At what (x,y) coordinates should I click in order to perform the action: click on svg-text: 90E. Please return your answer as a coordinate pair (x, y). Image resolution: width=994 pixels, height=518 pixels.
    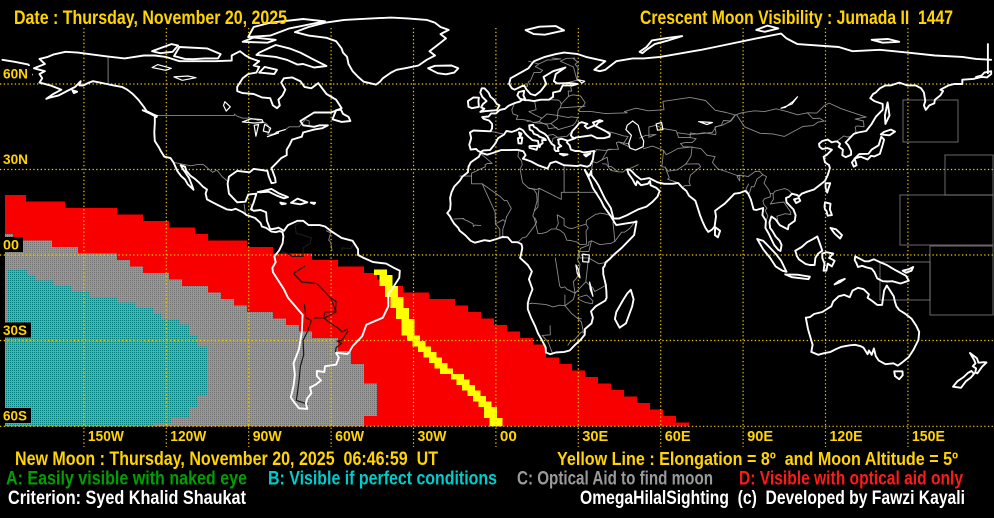
    Looking at the image, I should click on (760, 436).